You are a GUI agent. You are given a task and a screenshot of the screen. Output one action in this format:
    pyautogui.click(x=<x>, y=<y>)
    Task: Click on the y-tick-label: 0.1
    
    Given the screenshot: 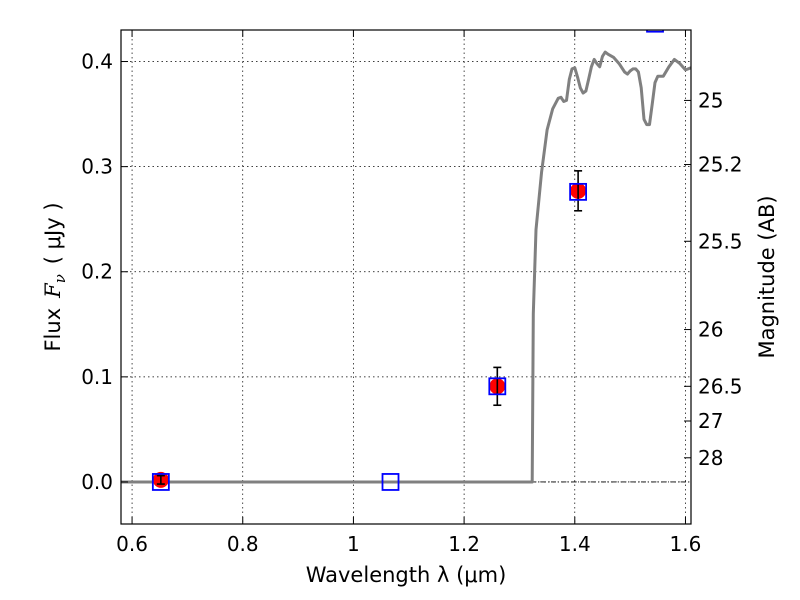 What is the action you would take?
    pyautogui.click(x=97, y=377)
    